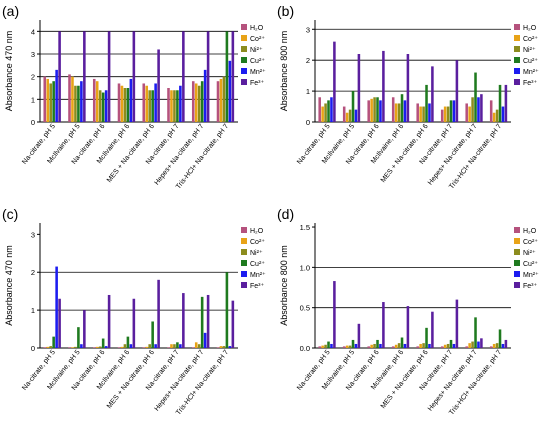 The width and height of the screenshot is (550, 429). What do you see at coordinates (530, 28) in the screenshot?
I see `legend-label: H₂O` at bounding box center [530, 28].